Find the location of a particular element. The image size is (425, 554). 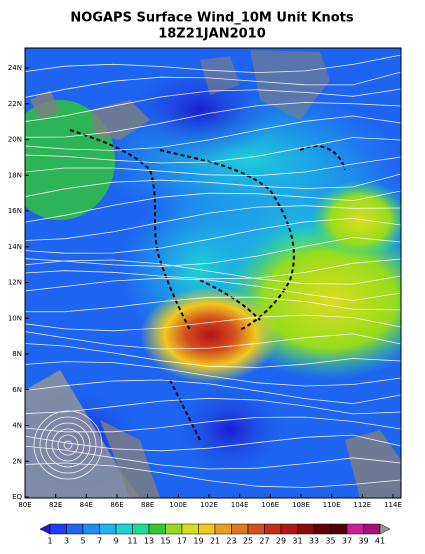

colorbar: 1 3 5 7 9 11 13 15 17 19 21 23 25 27 29 31 33 35 37 39 41 is located at coordinates (215, 534).